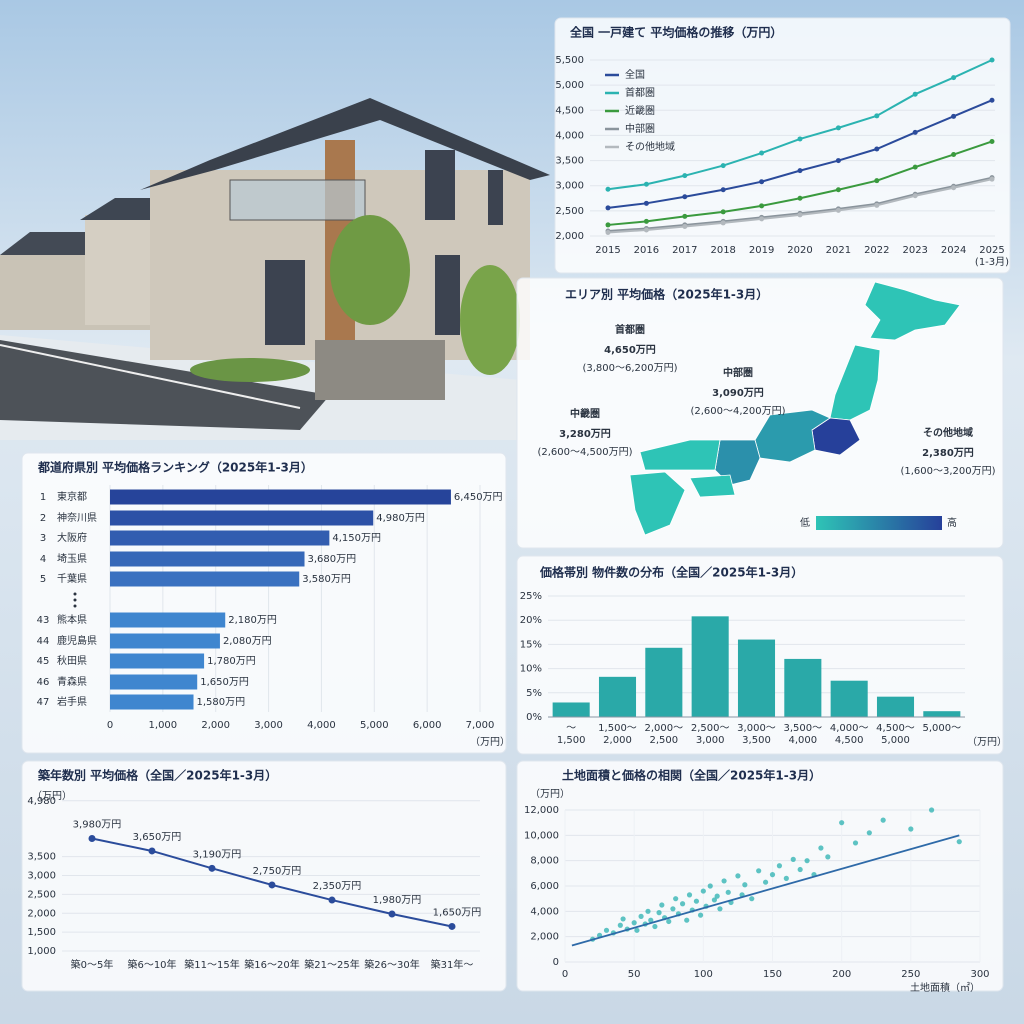 This screenshot has height=1024, width=1024. What do you see at coordinates (640, 110) in the screenshot?
I see `legend-label: 近畿圏` at bounding box center [640, 110].